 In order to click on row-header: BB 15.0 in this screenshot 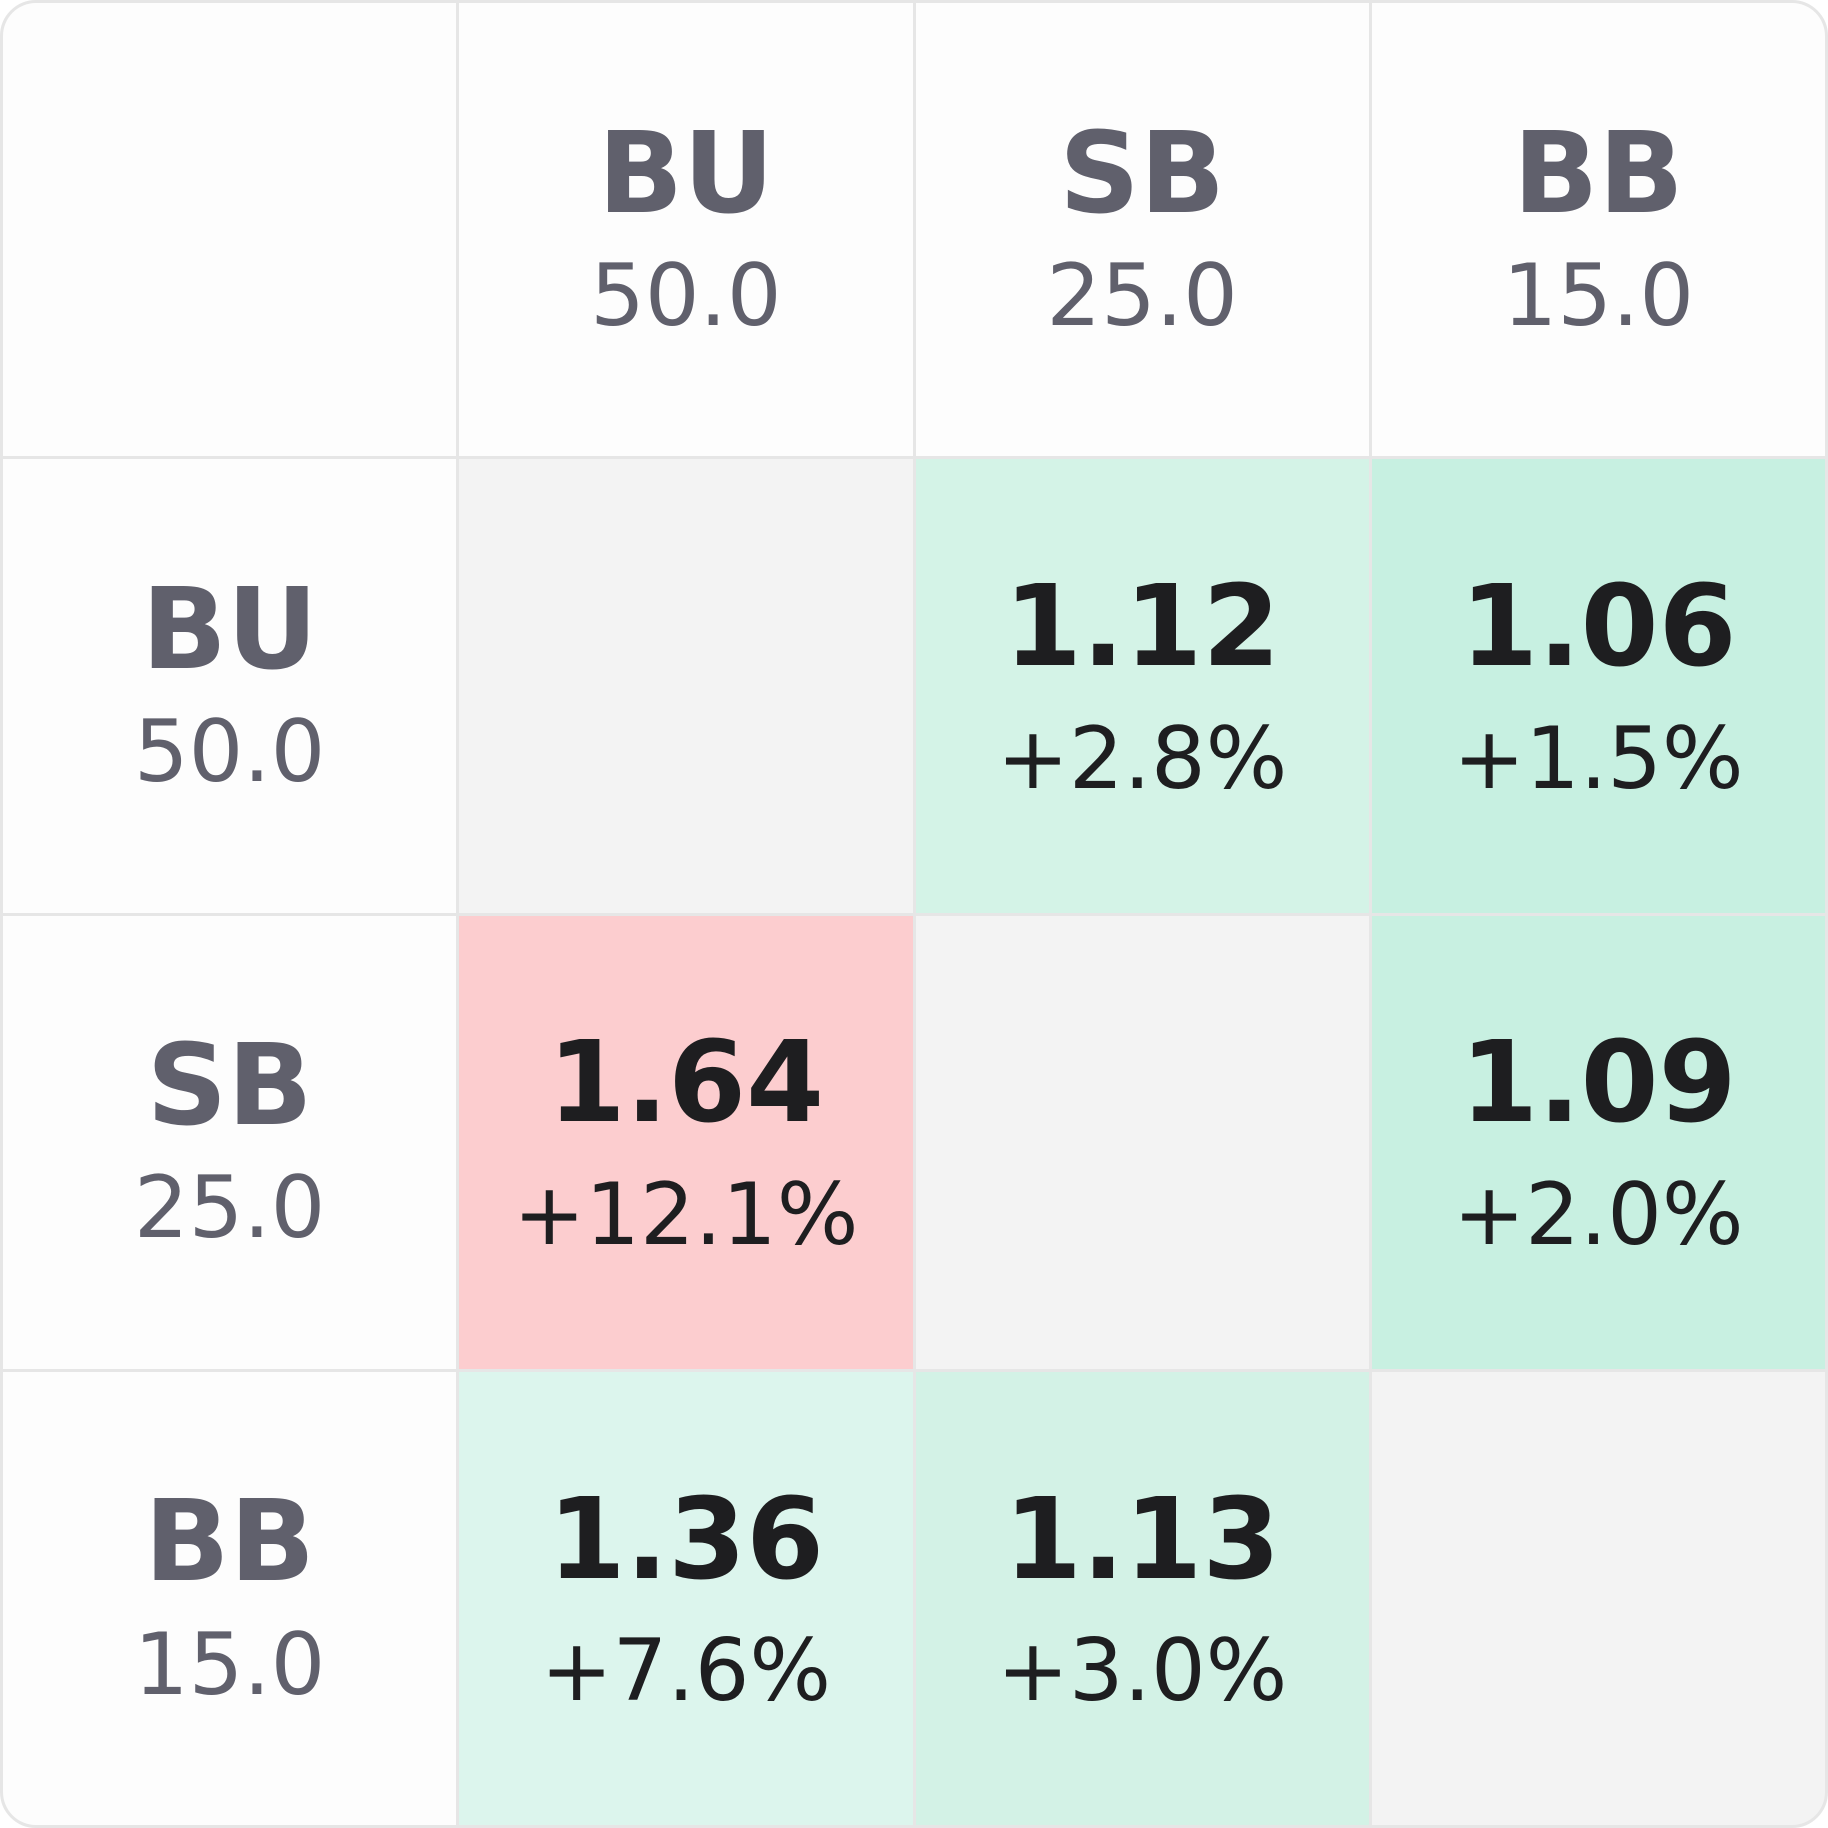, I will do `click(230, 1598)`.